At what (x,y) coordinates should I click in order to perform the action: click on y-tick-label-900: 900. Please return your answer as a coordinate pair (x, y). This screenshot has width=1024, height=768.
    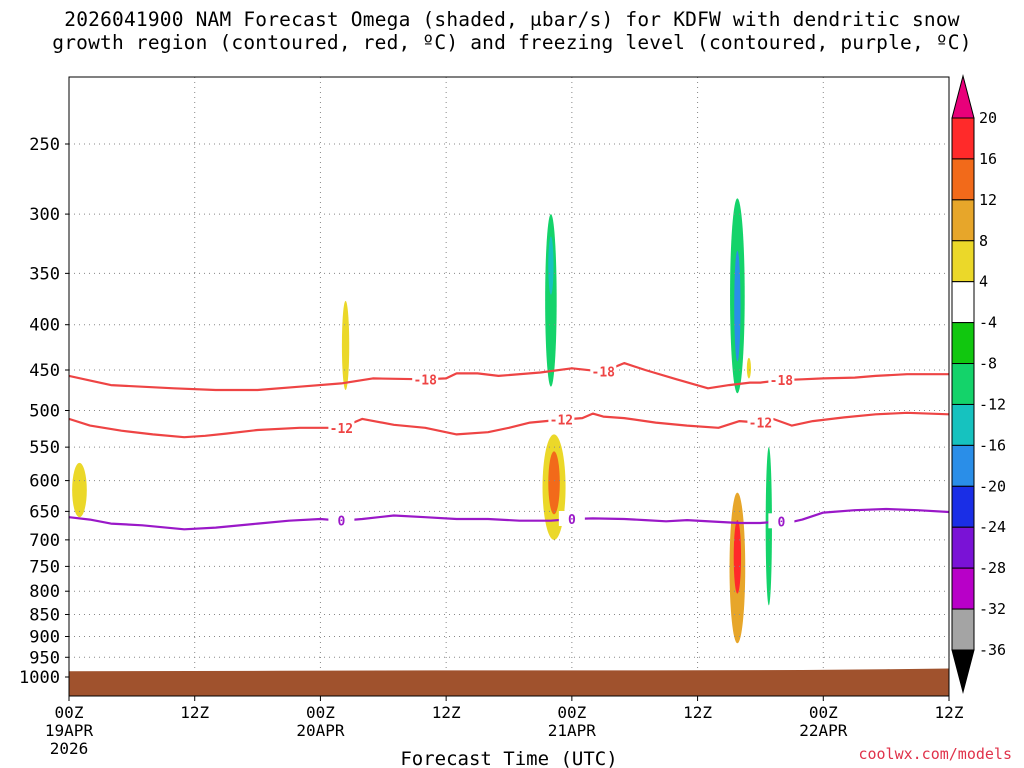
    Looking at the image, I should click on (44, 637).